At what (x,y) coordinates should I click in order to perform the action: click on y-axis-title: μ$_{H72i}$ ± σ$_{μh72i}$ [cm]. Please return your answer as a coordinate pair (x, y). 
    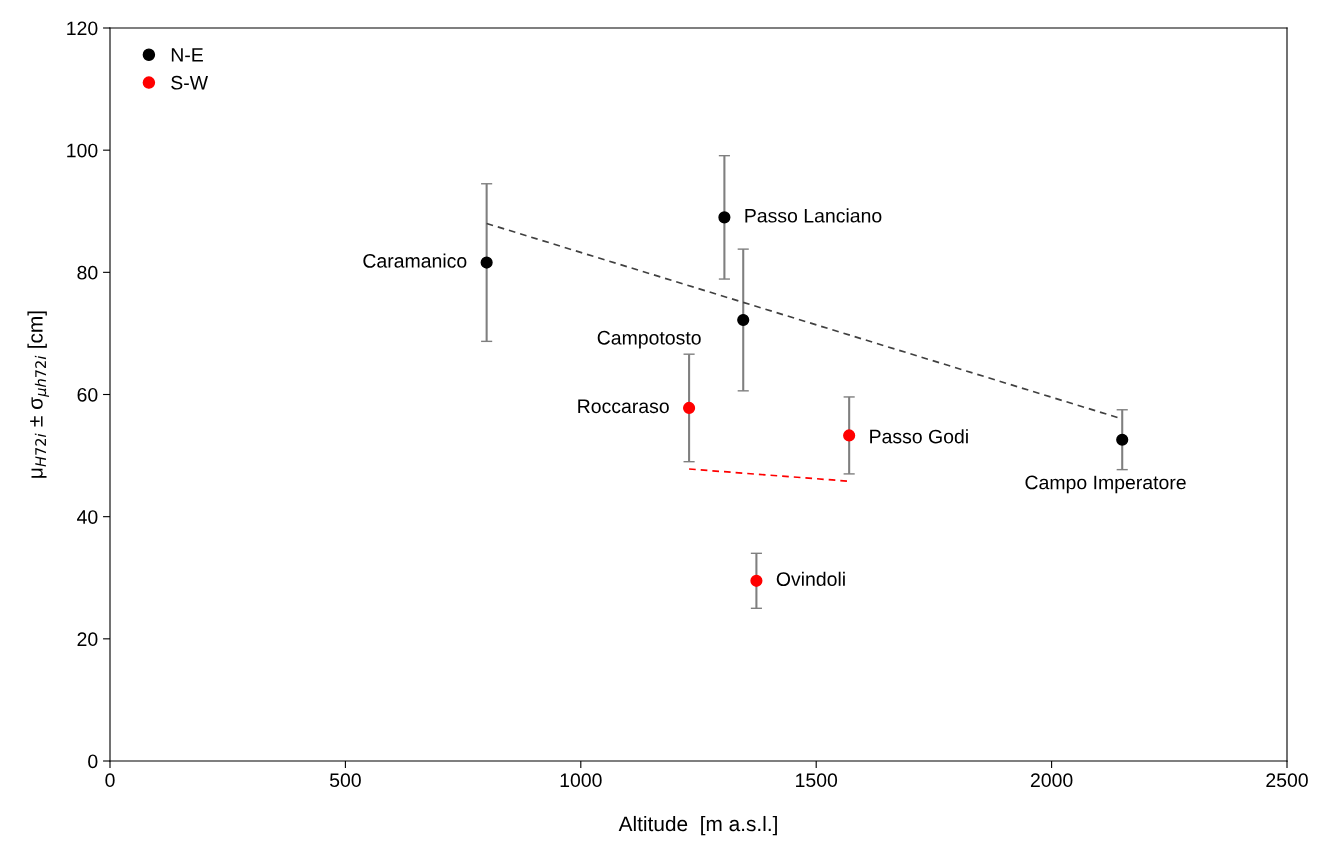
    Looking at the image, I should click on (38, 394).